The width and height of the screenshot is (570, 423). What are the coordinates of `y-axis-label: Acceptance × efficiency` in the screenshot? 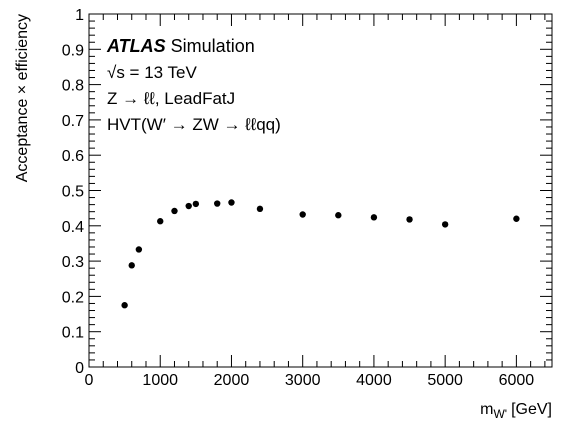 It's located at (22, 98).